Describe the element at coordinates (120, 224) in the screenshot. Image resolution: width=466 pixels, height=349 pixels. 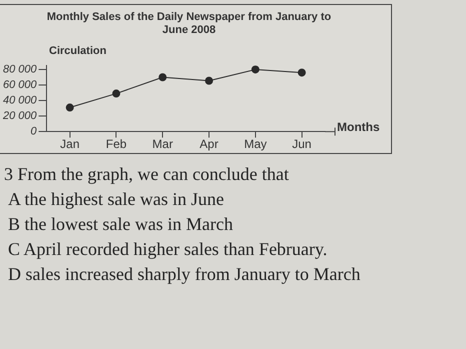
I see `text: B the lowest sale was in March` at that location.